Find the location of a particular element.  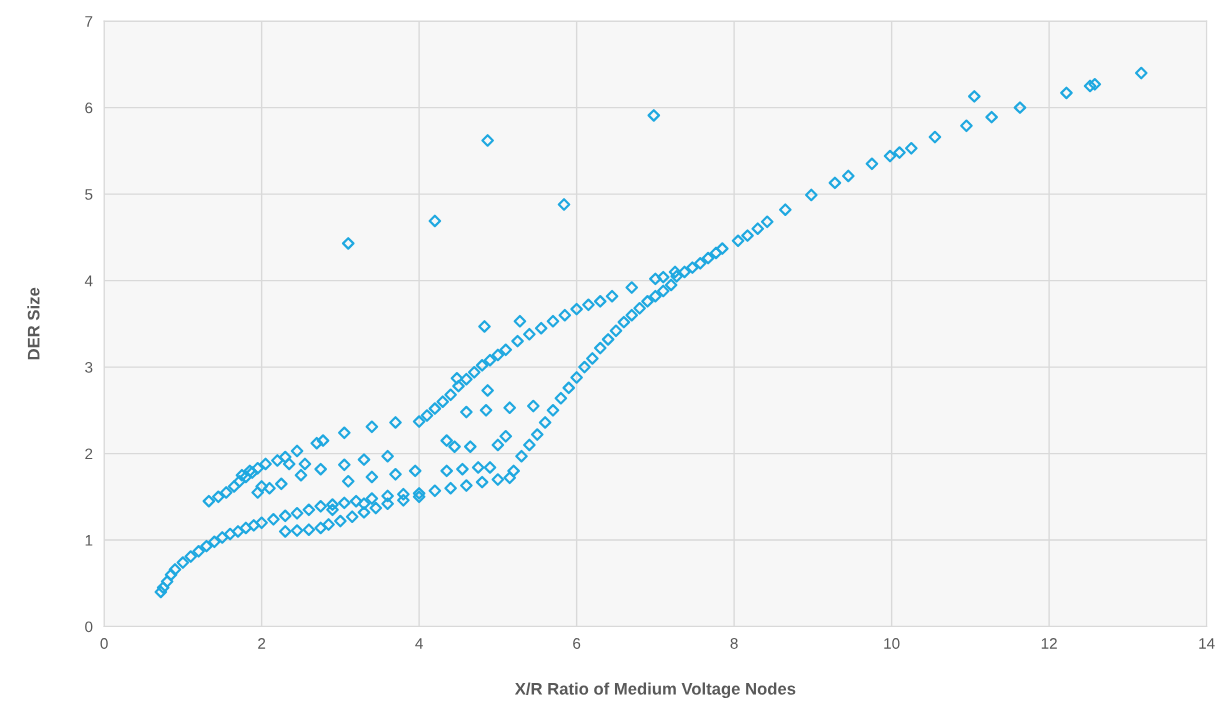

y-tick-label: 5 is located at coordinates (89, 194).